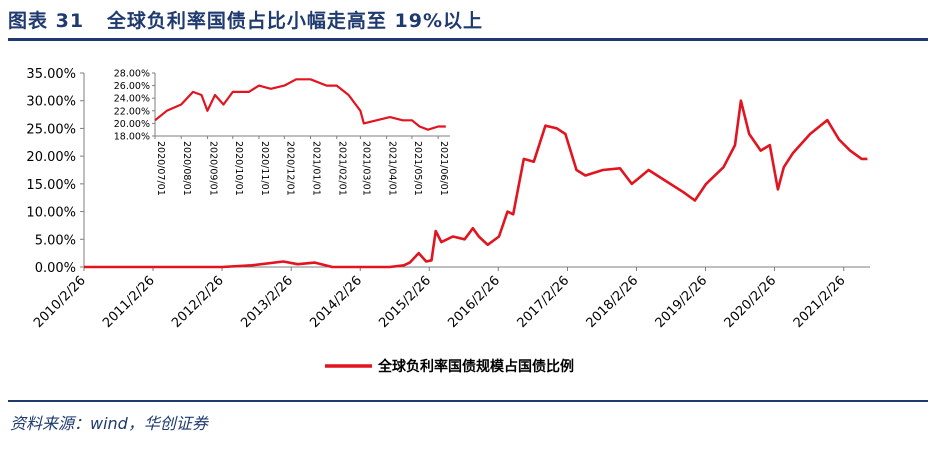 The width and height of the screenshot is (938, 451). What do you see at coordinates (51, 185) in the screenshot?
I see `y-tick-label: 15.00%` at bounding box center [51, 185].